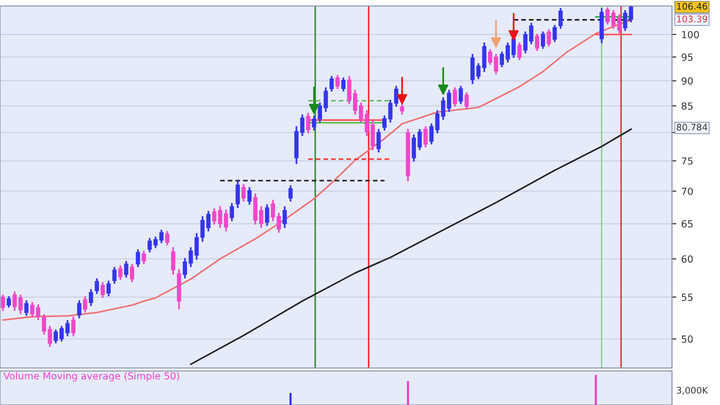 Image resolution: width=720 pixels, height=405 pixels. I want to click on y-tick-label: 50, so click(687, 339).